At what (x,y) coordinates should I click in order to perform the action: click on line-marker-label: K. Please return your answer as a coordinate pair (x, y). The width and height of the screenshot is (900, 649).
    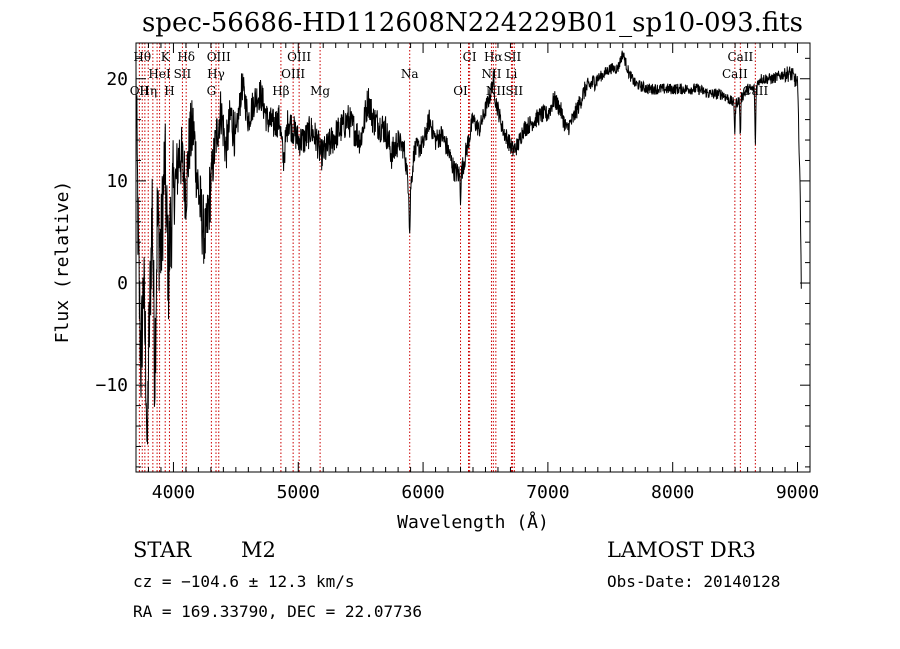
    Looking at the image, I should click on (166, 57).